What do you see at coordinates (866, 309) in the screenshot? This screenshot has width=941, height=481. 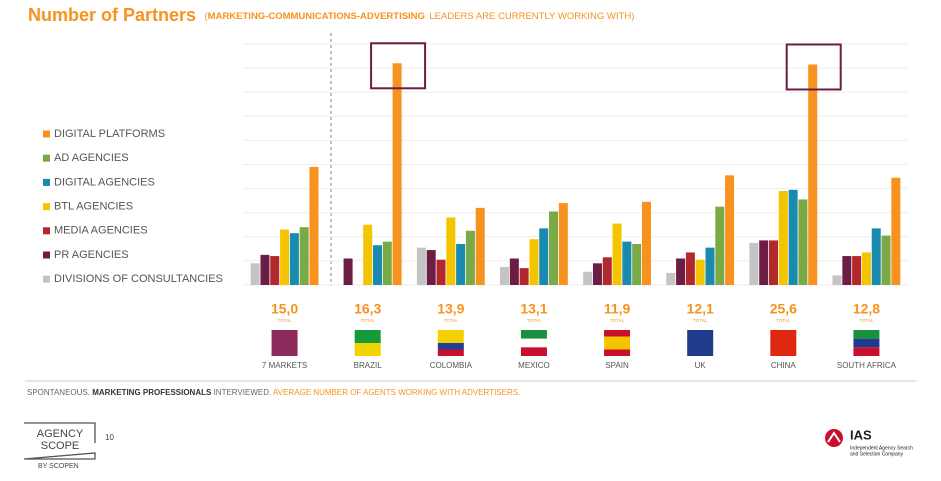 I see `total-value: 12,8` at bounding box center [866, 309].